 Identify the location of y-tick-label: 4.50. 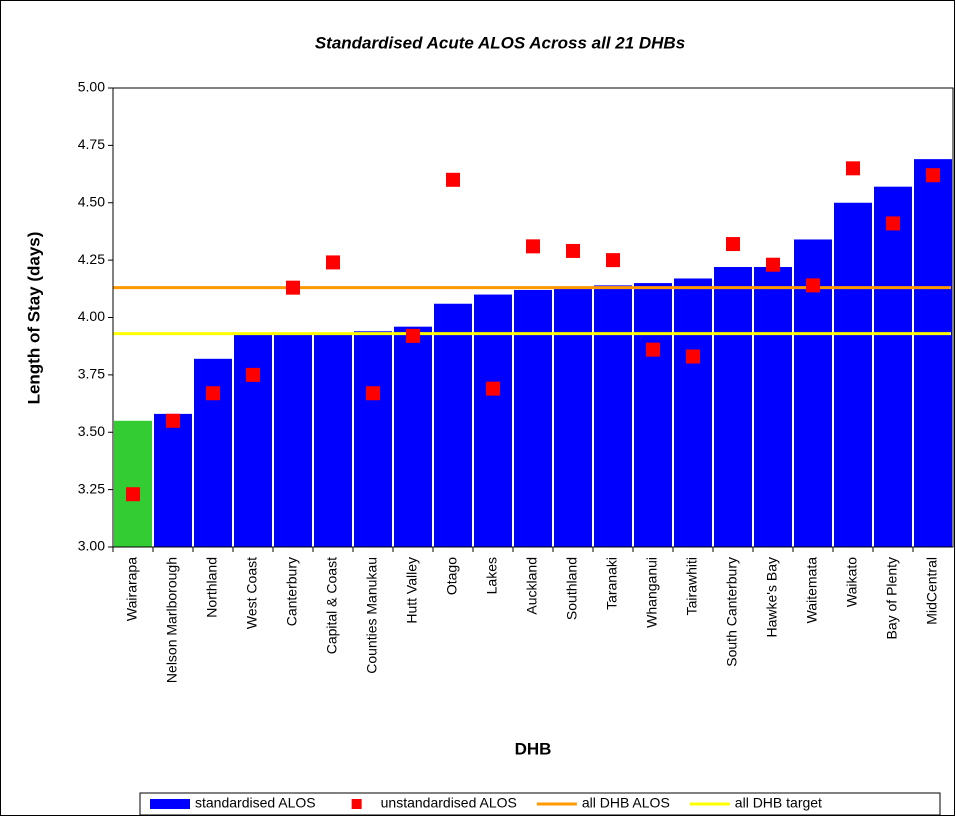
(91, 201).